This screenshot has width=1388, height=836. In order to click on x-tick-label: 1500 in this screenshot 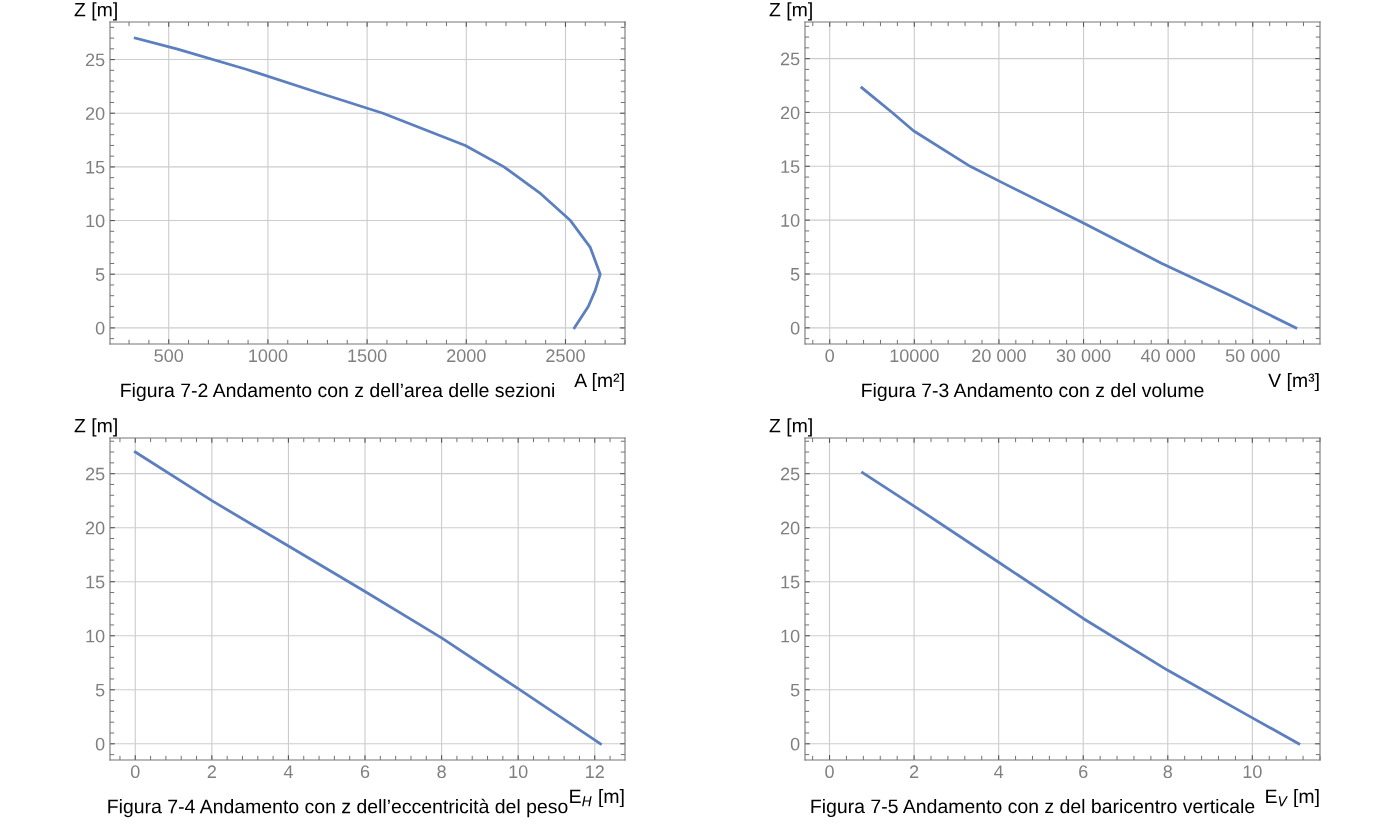, I will do `click(367, 356)`.